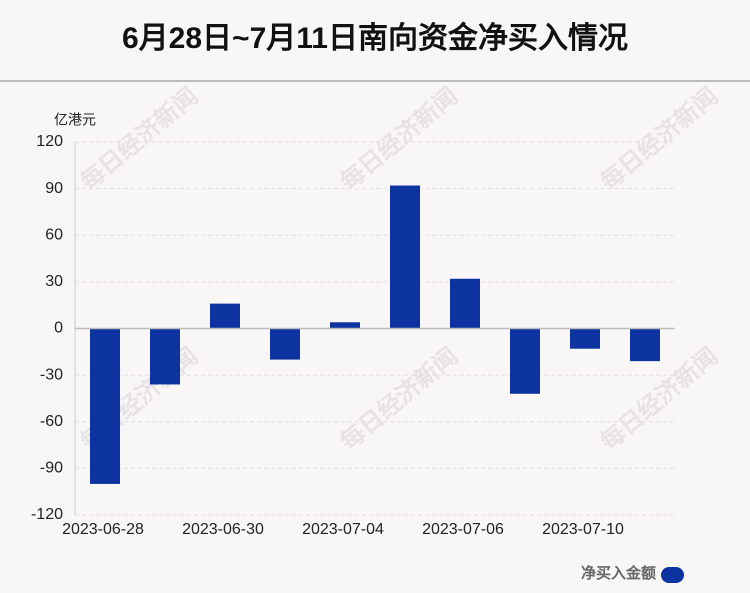 This screenshot has width=750, height=593. I want to click on y-tick-label: -90, so click(51, 468).